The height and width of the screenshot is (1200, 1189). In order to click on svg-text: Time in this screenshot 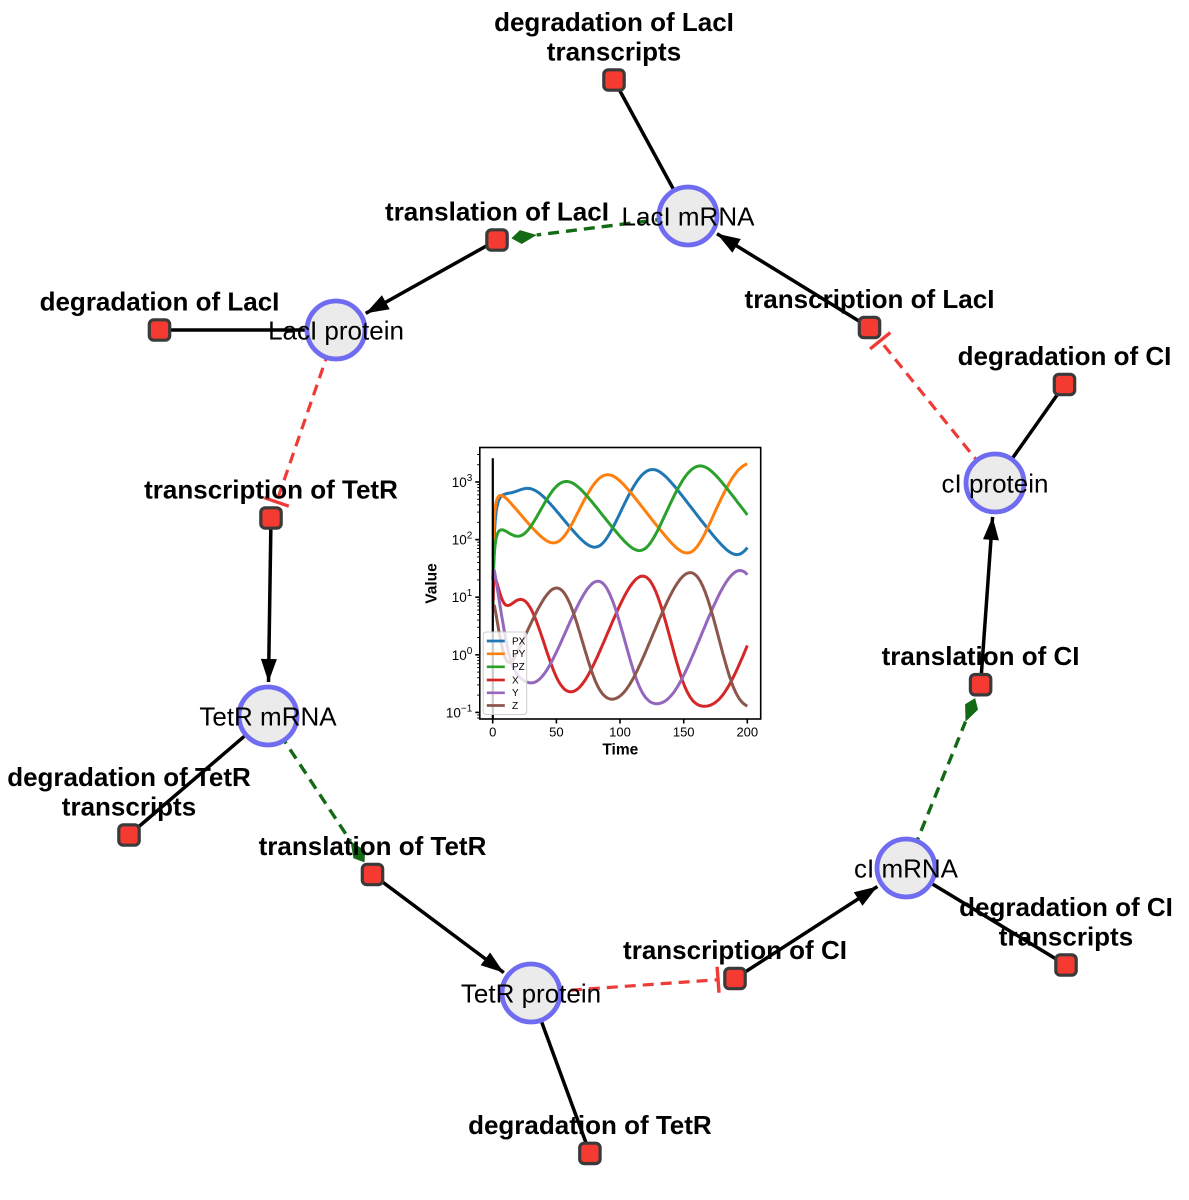, I will do `click(620, 750)`.